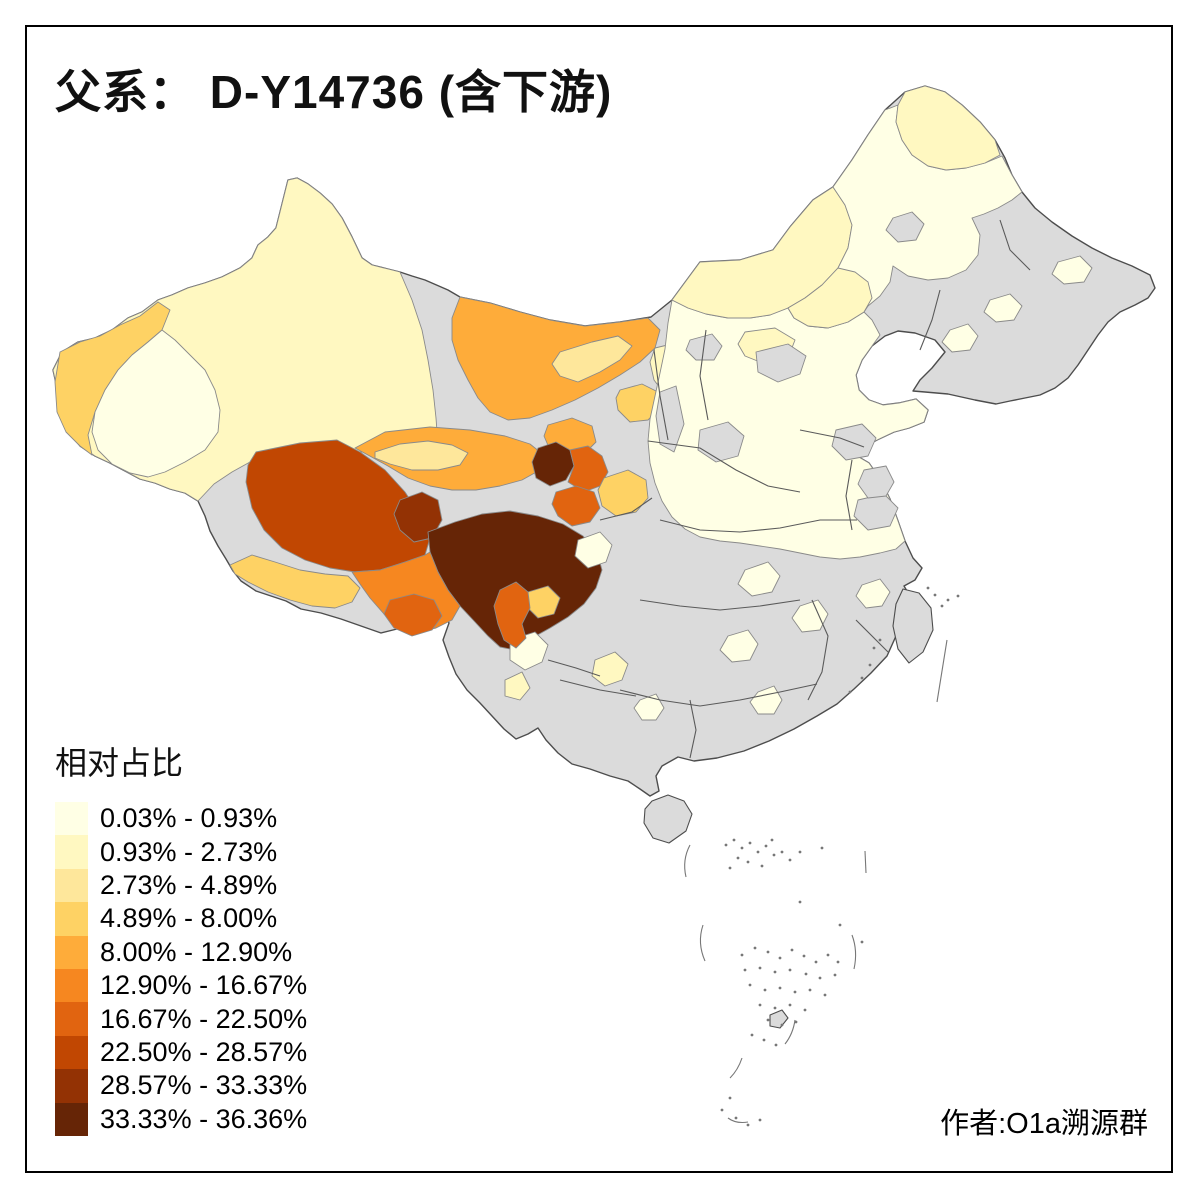 The image size is (1200, 1200). What do you see at coordinates (334, 92) in the screenshot?
I see `page-title: 父系： D-Y14736 (含下游)` at bounding box center [334, 92].